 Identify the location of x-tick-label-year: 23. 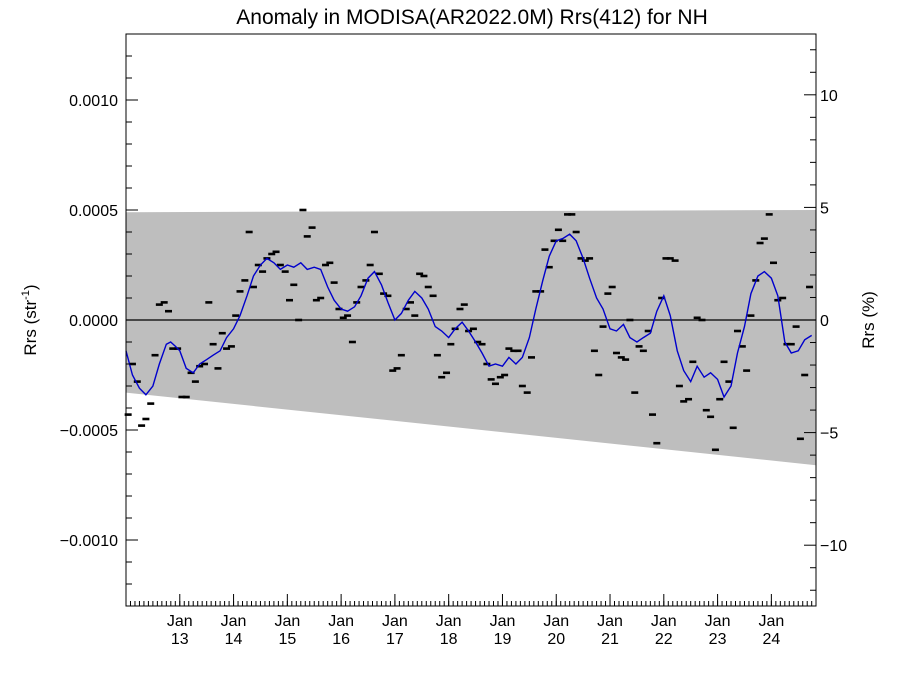
(718, 639).